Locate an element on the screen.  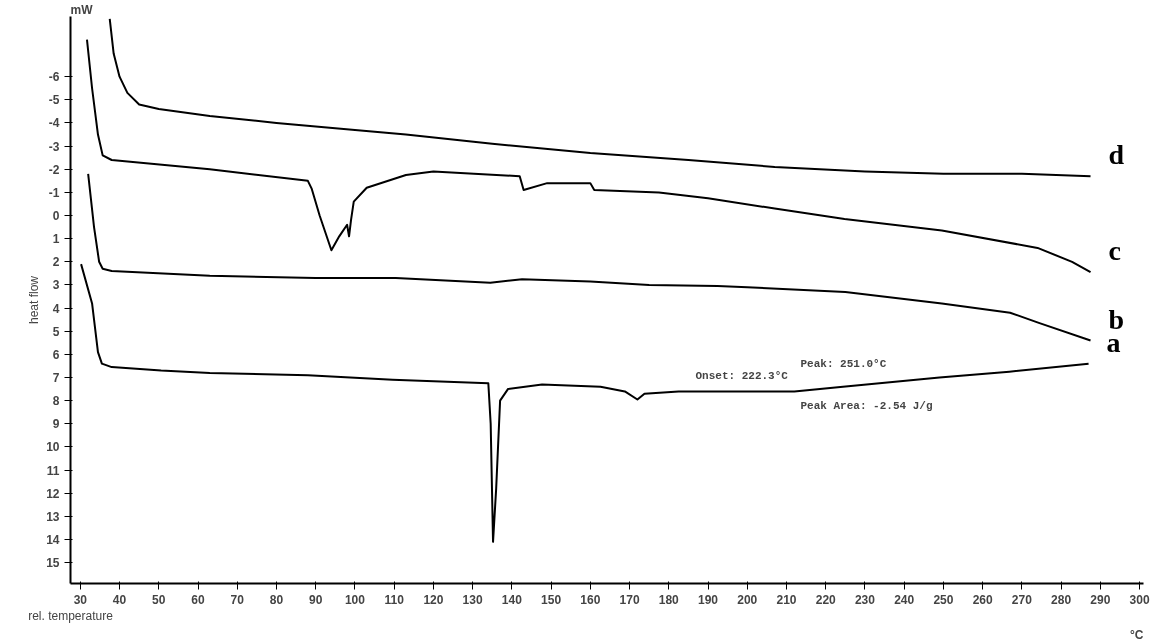
x-axis-title: rel. temperature is located at coordinates (71, 615).